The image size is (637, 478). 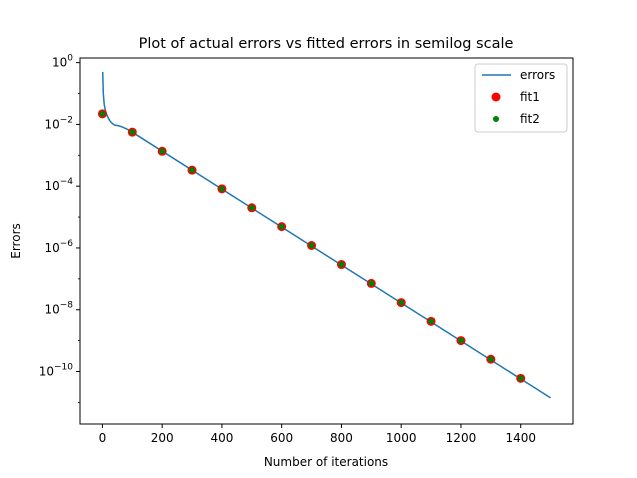 I want to click on x-tick-label: 400, so click(x=221, y=438).